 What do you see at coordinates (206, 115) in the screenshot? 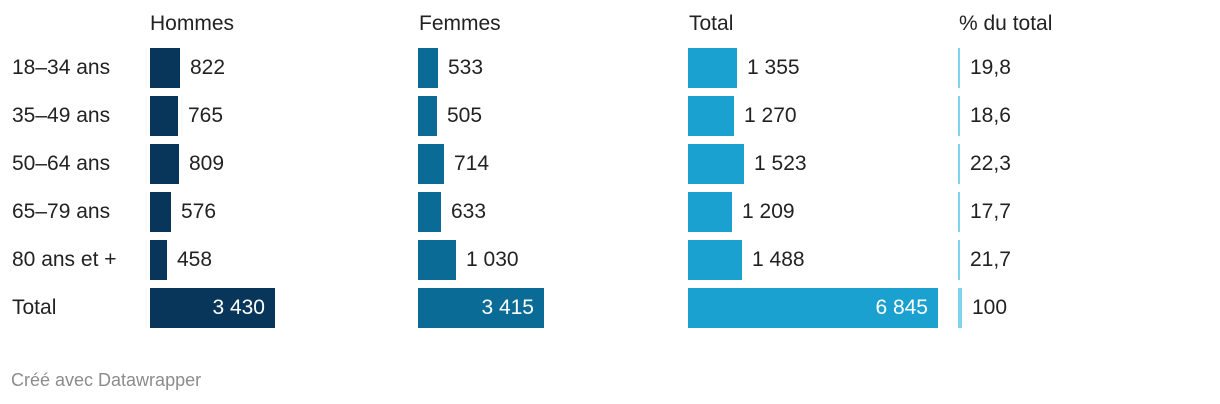
I see `value-label-hommes: 765` at bounding box center [206, 115].